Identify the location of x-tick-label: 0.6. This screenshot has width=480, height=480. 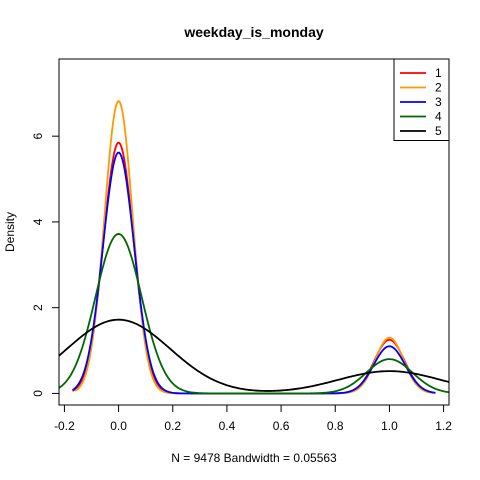
(281, 426).